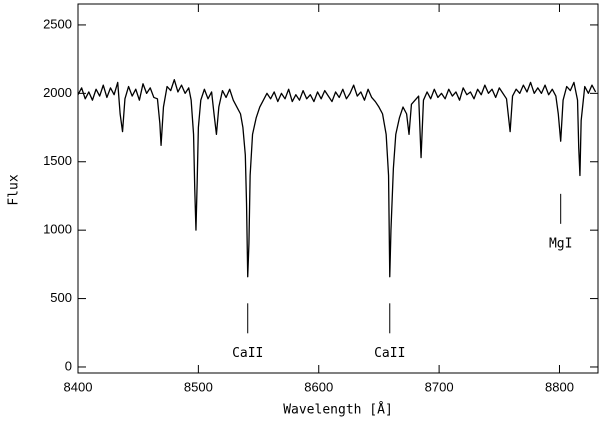  Describe the element at coordinates (318, 386) in the screenshot. I see `x-tick-label: 8600` at that location.